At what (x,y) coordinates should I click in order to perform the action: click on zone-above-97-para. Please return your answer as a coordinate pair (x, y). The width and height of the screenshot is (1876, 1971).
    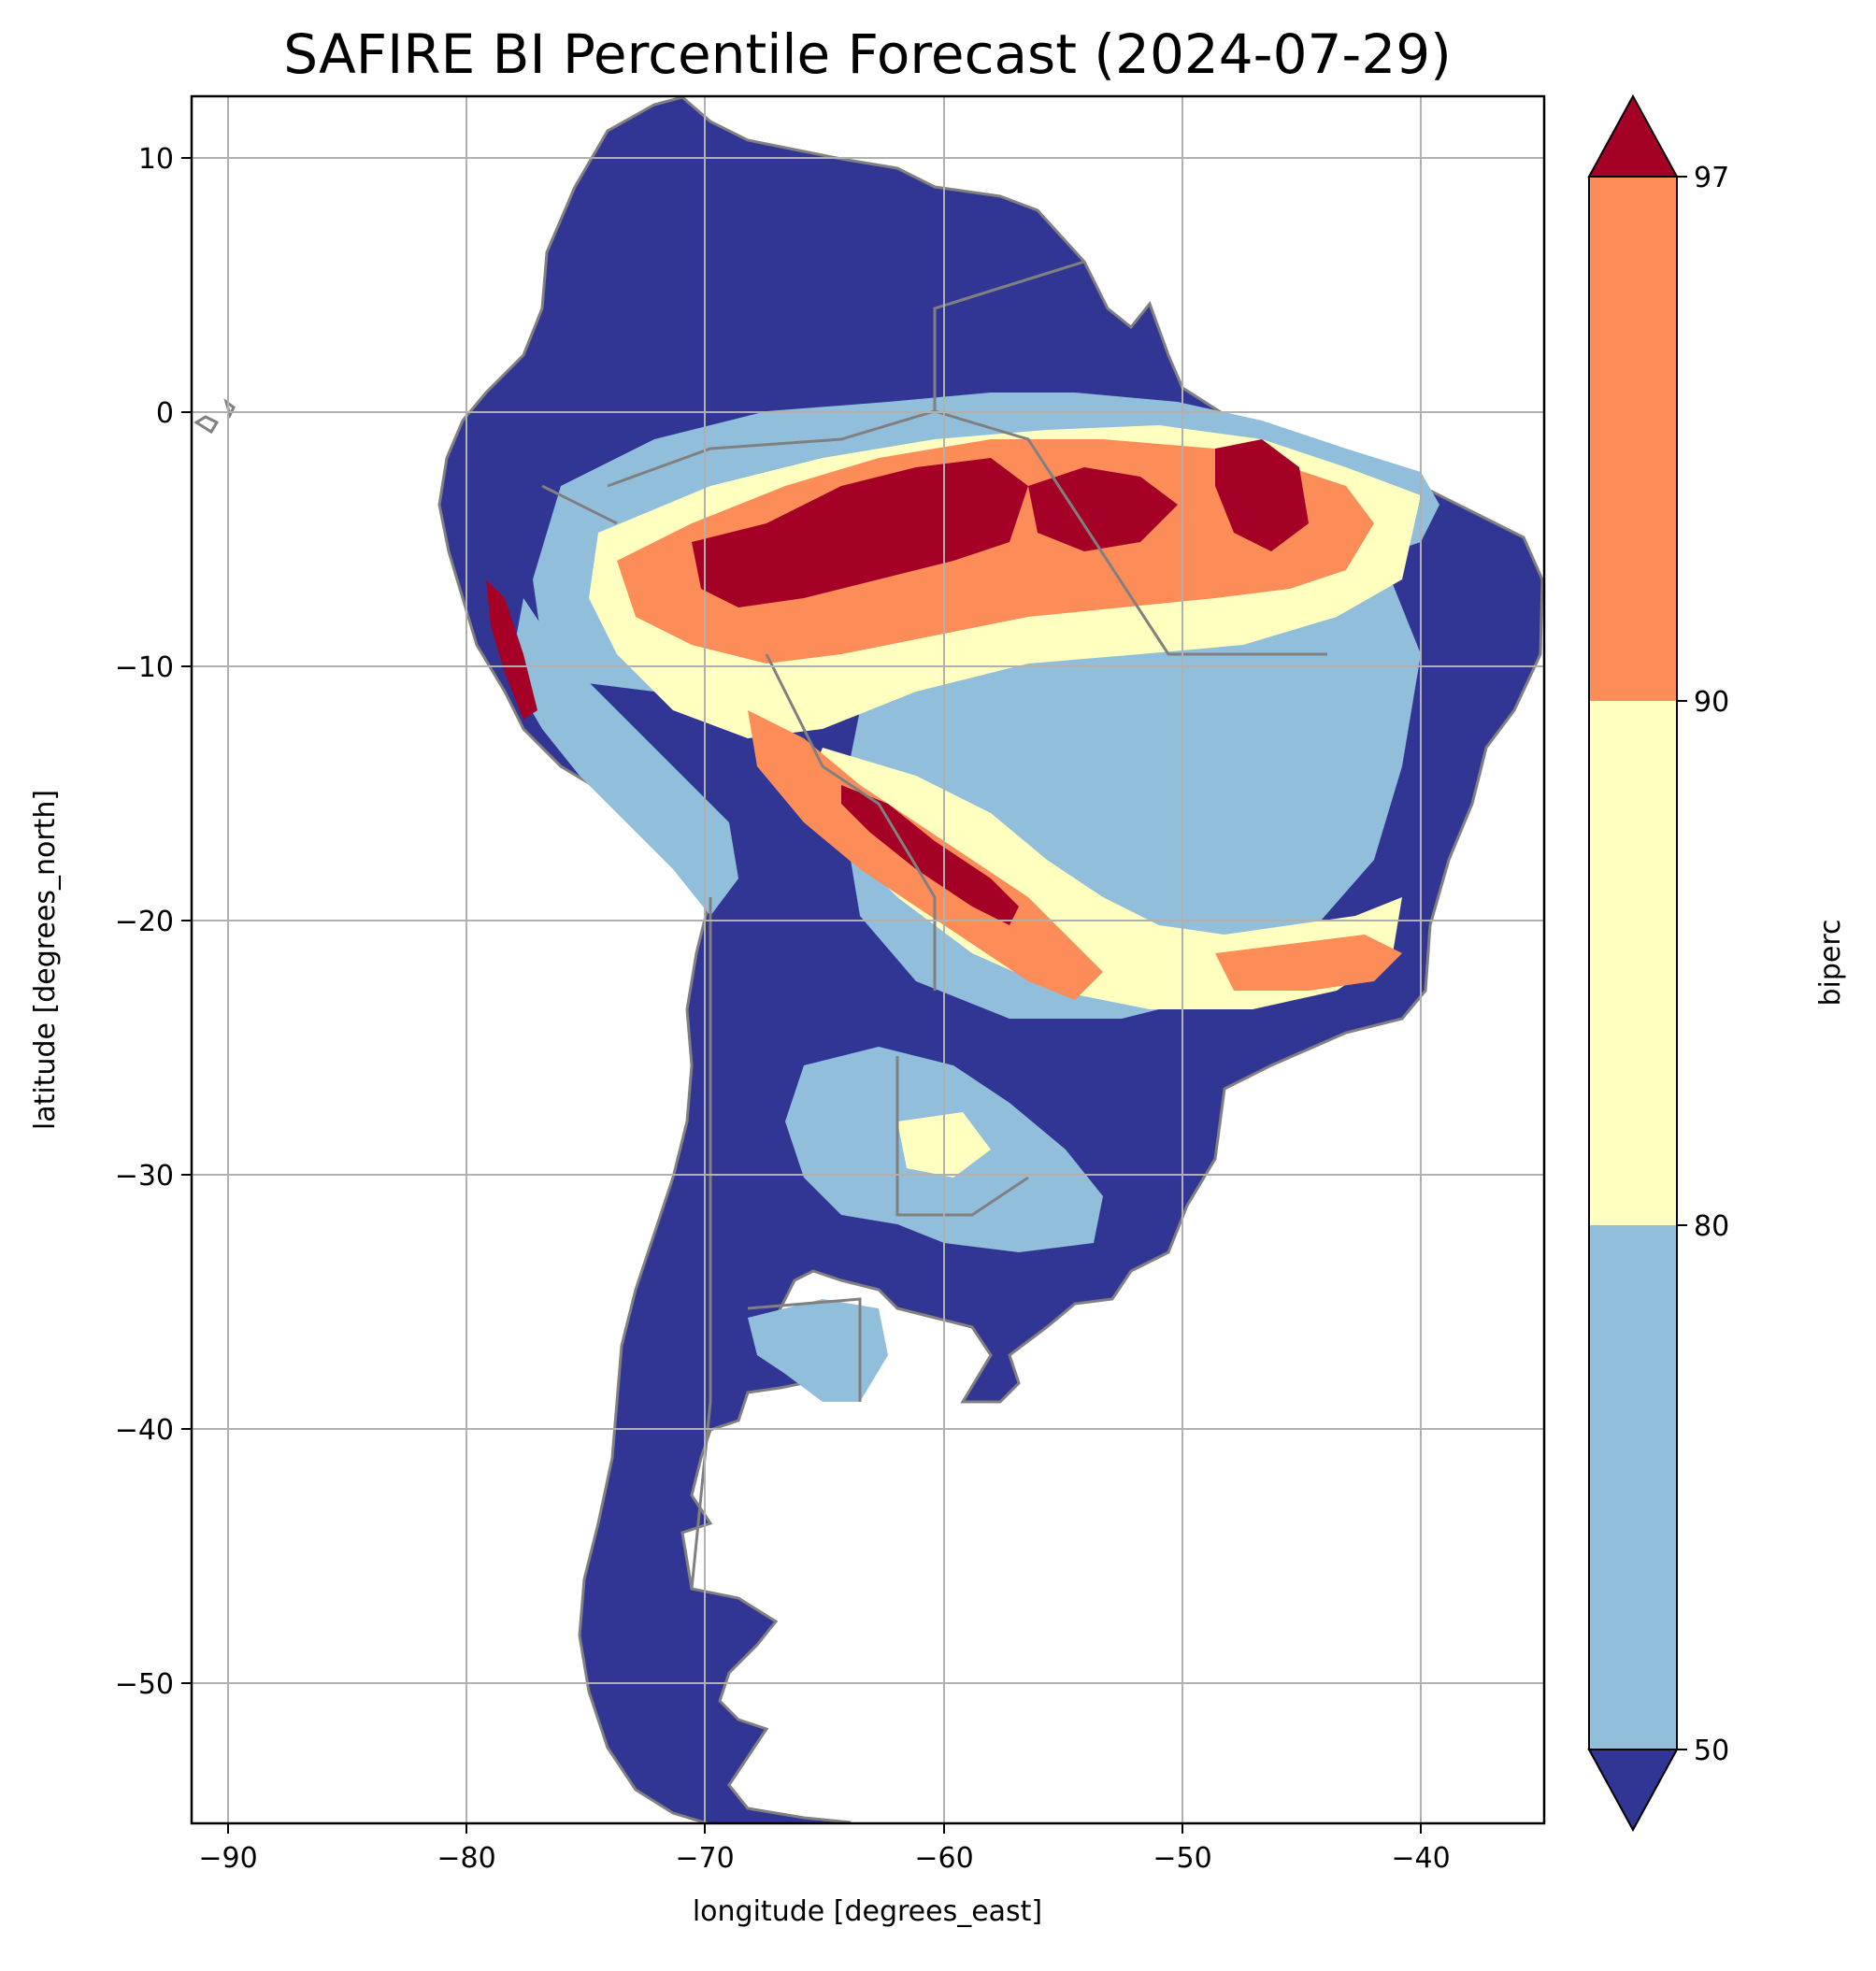
    Looking at the image, I should click on (1262, 495).